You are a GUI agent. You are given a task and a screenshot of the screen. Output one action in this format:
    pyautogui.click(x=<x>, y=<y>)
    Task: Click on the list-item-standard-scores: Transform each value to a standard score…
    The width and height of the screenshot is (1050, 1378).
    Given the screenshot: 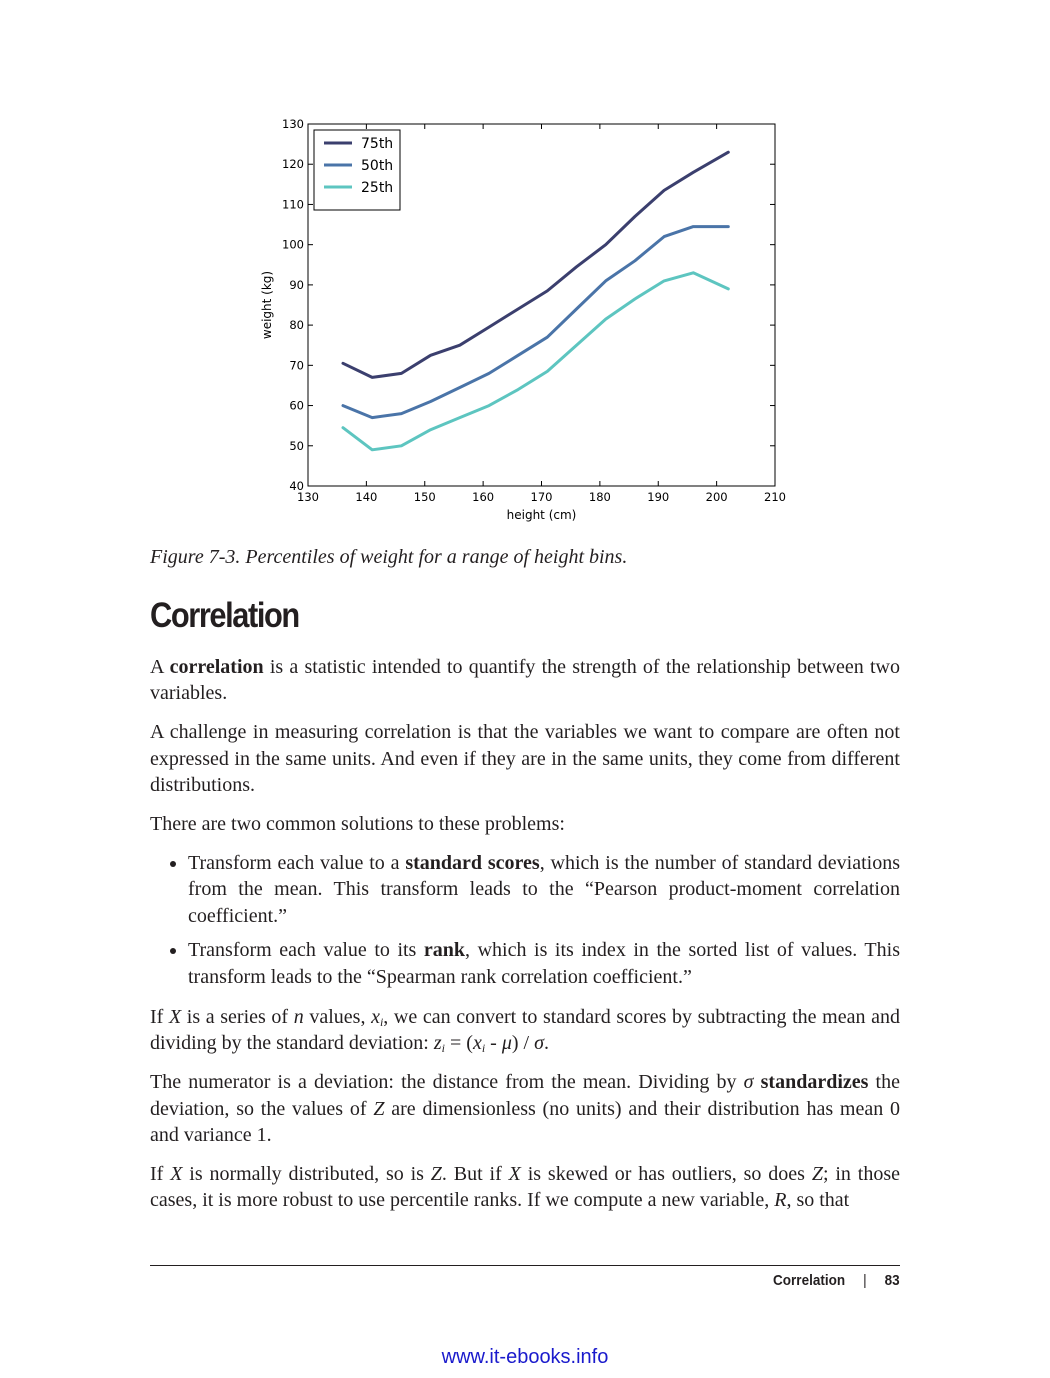 What is the action you would take?
    pyautogui.click(x=544, y=889)
    